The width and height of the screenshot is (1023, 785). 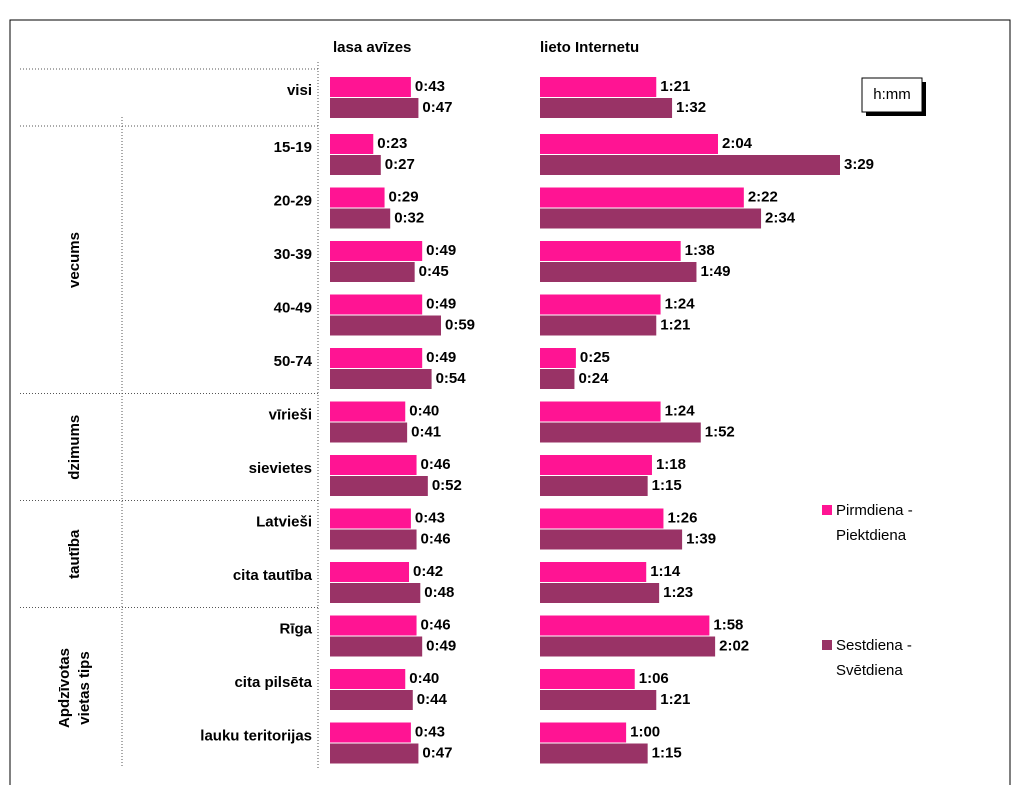 I want to click on category-label: Latvieši, so click(x=284, y=521).